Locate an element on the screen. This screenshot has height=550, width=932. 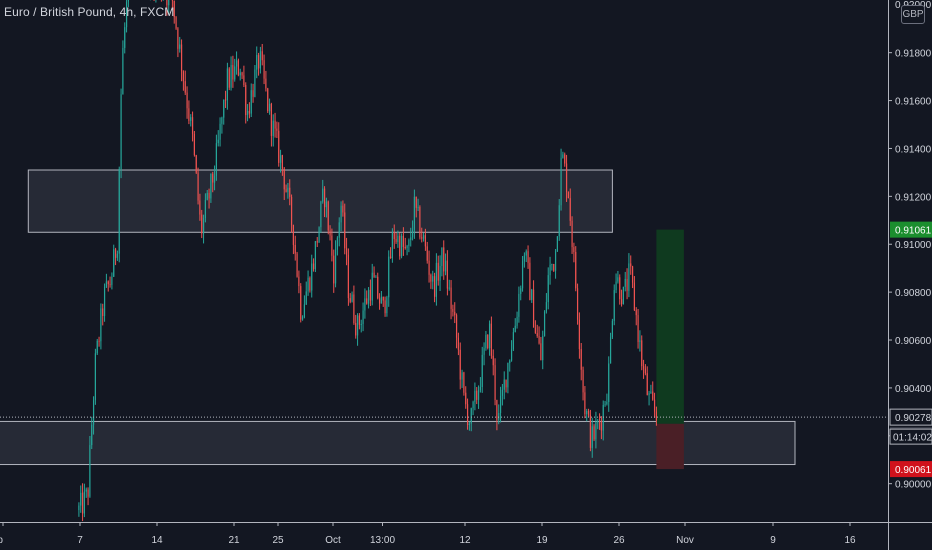
x-tick-label: 14 is located at coordinates (157, 540).